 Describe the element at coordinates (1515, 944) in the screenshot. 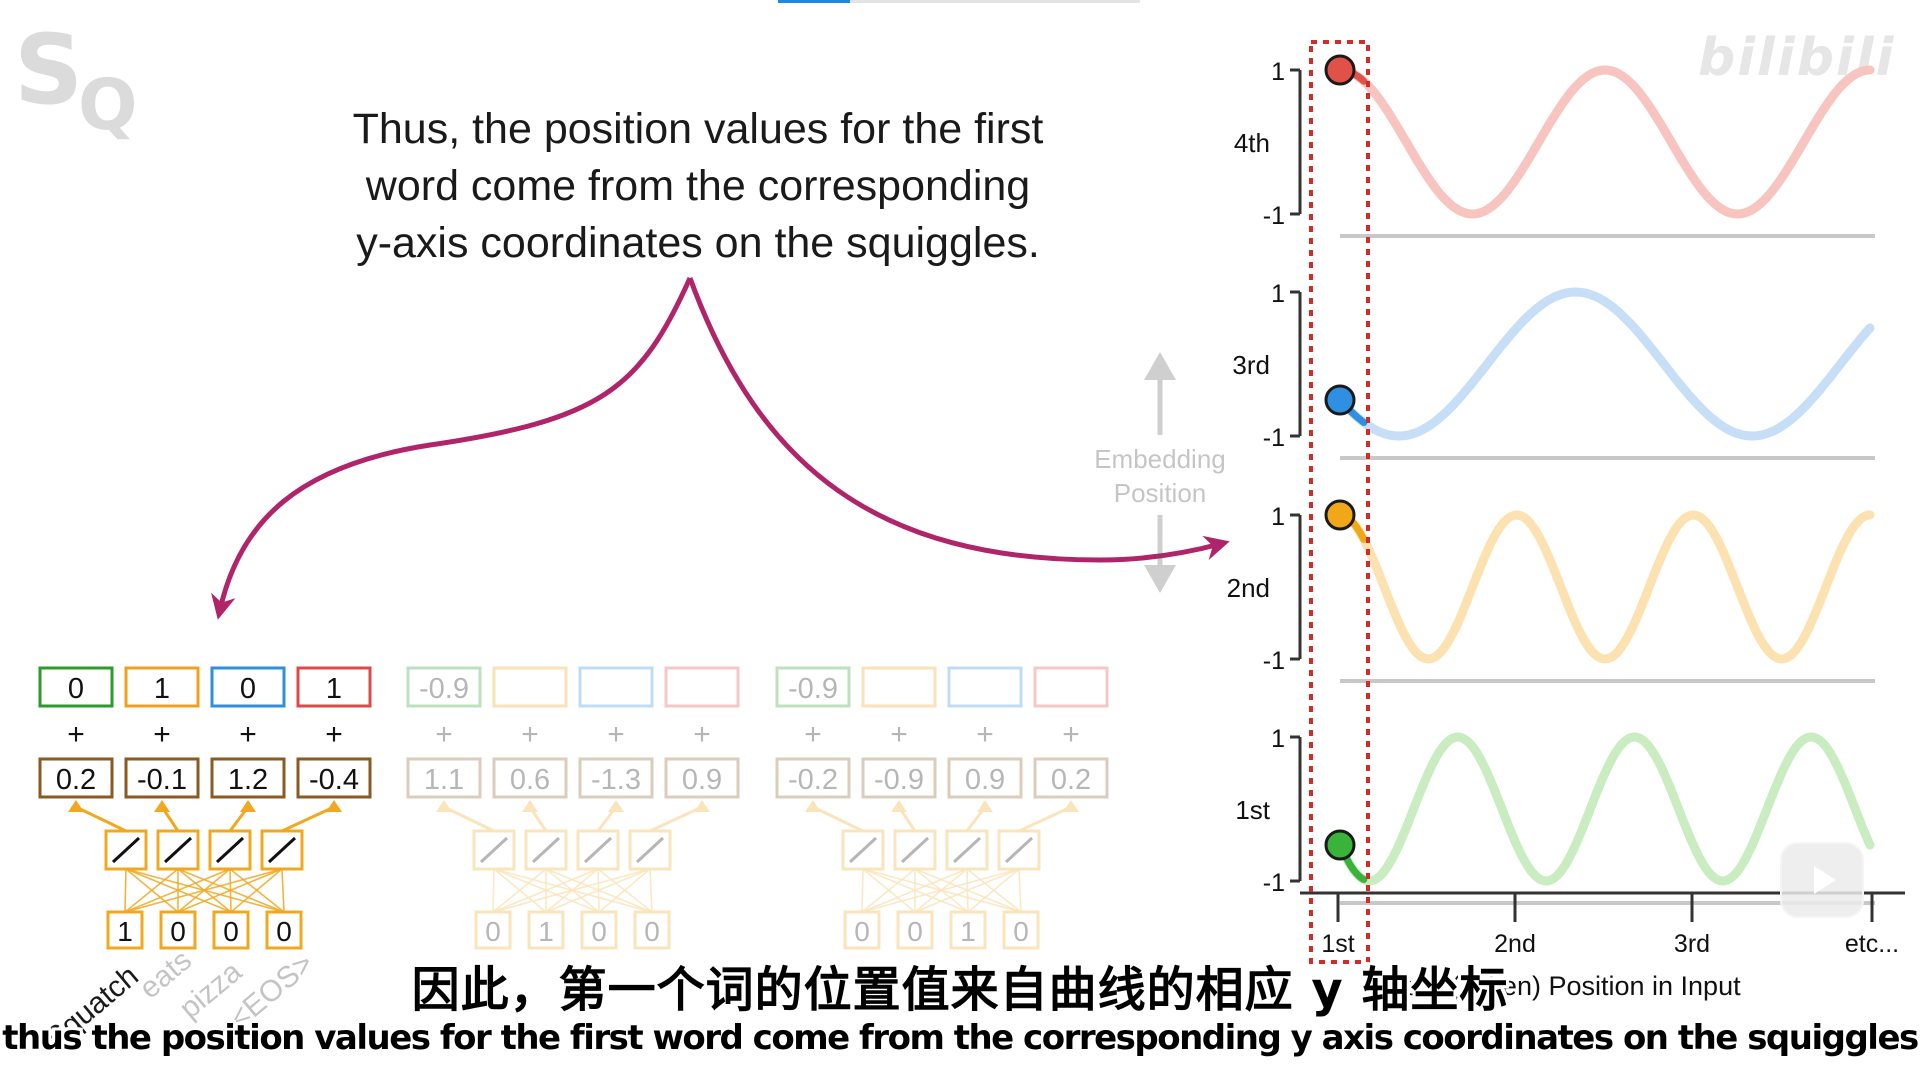

I see `x-tick-label: 2nd` at that location.